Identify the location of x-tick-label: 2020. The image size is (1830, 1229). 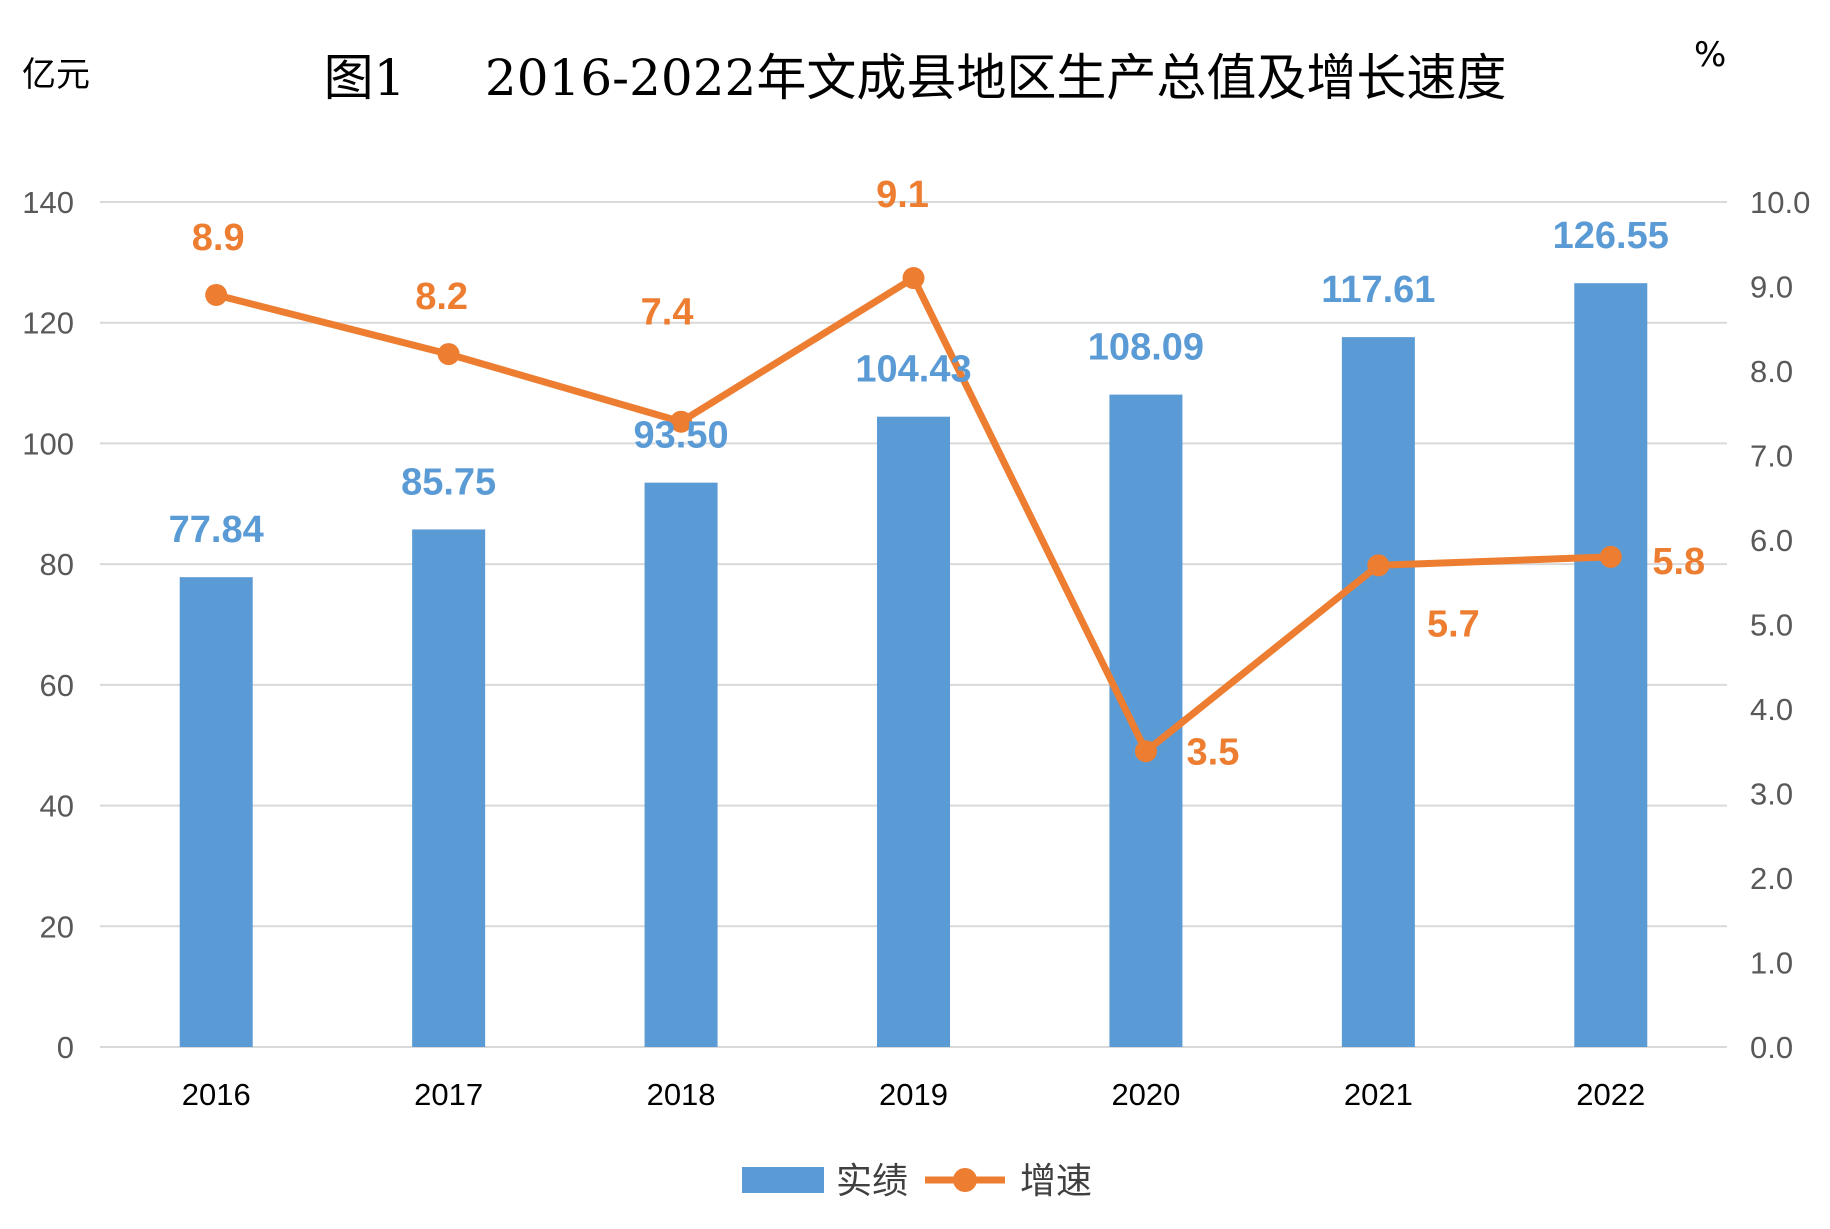
(1145, 1094).